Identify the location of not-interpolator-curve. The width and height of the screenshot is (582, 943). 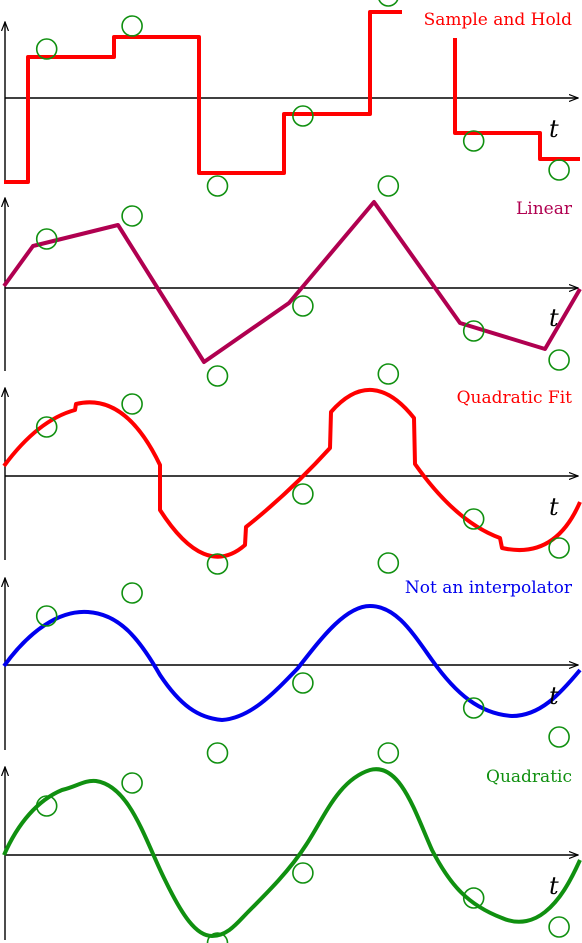
(292, 663).